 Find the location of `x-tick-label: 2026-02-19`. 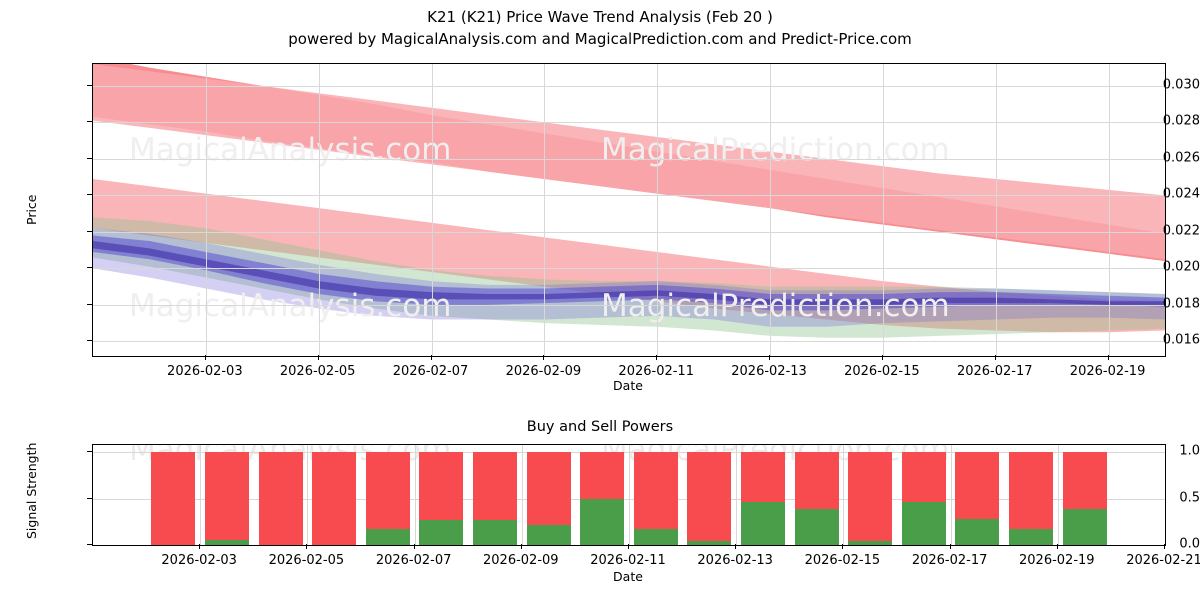

x-tick-label: 2026-02-19 is located at coordinates (1057, 560).